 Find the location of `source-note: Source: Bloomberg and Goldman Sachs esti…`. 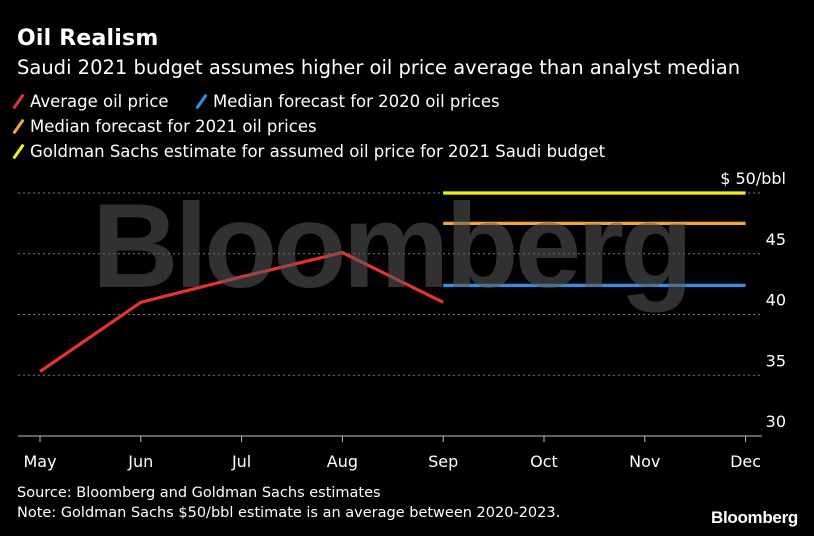

source-note: Source: Bloomberg and Goldman Sachs esti… is located at coordinates (199, 493).